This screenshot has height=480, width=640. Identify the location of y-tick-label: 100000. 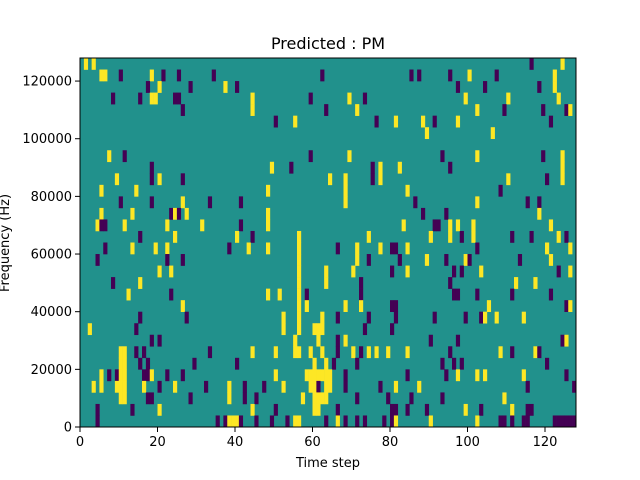
(47, 139).